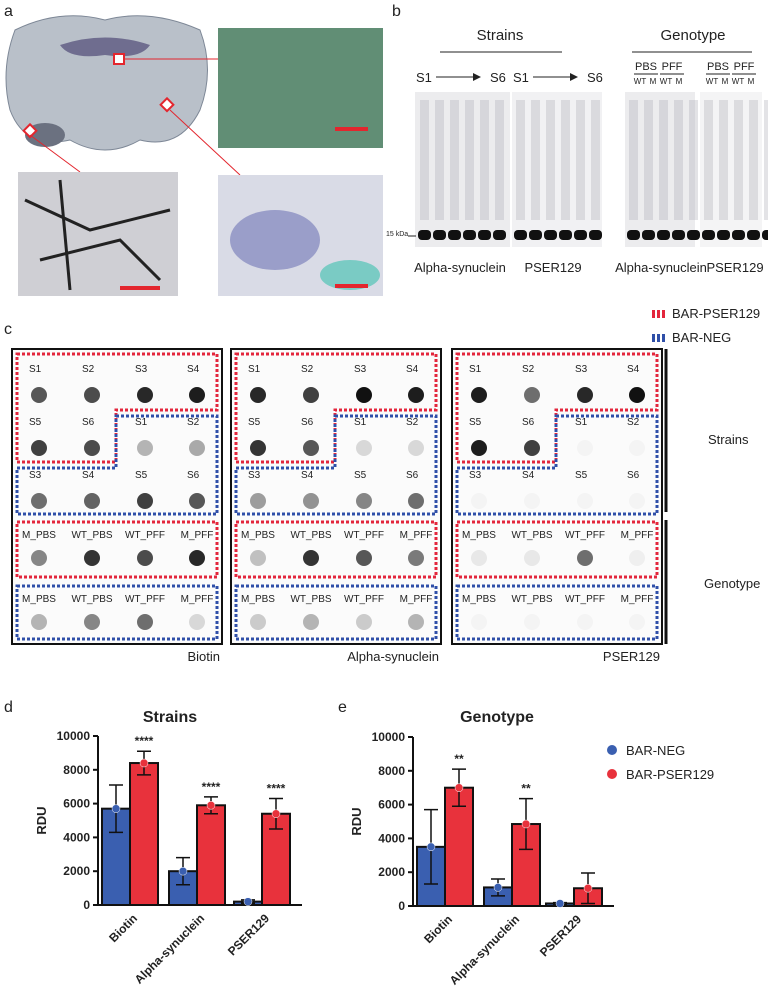  Describe the element at coordinates (498, 77) in the screenshot. I see `strain-end: S6` at that location.